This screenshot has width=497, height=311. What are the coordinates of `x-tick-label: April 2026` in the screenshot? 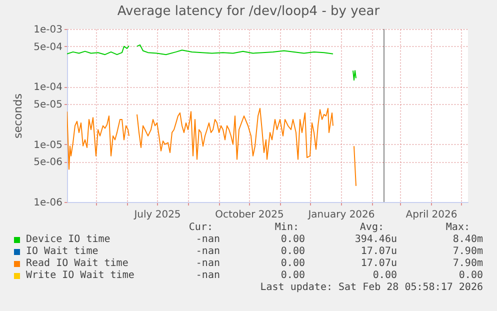 It's located at (432, 215).